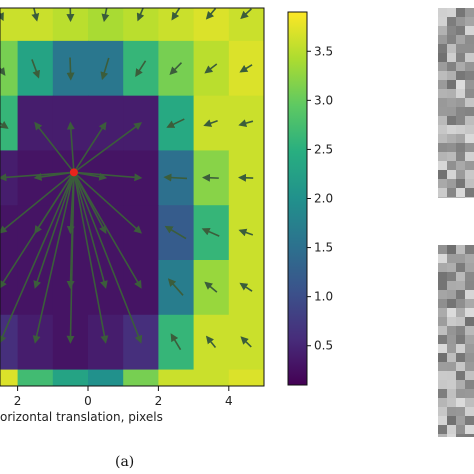 The width and height of the screenshot is (474, 474). I want to click on colorbar-tick-label: 3.5, so click(323, 51).